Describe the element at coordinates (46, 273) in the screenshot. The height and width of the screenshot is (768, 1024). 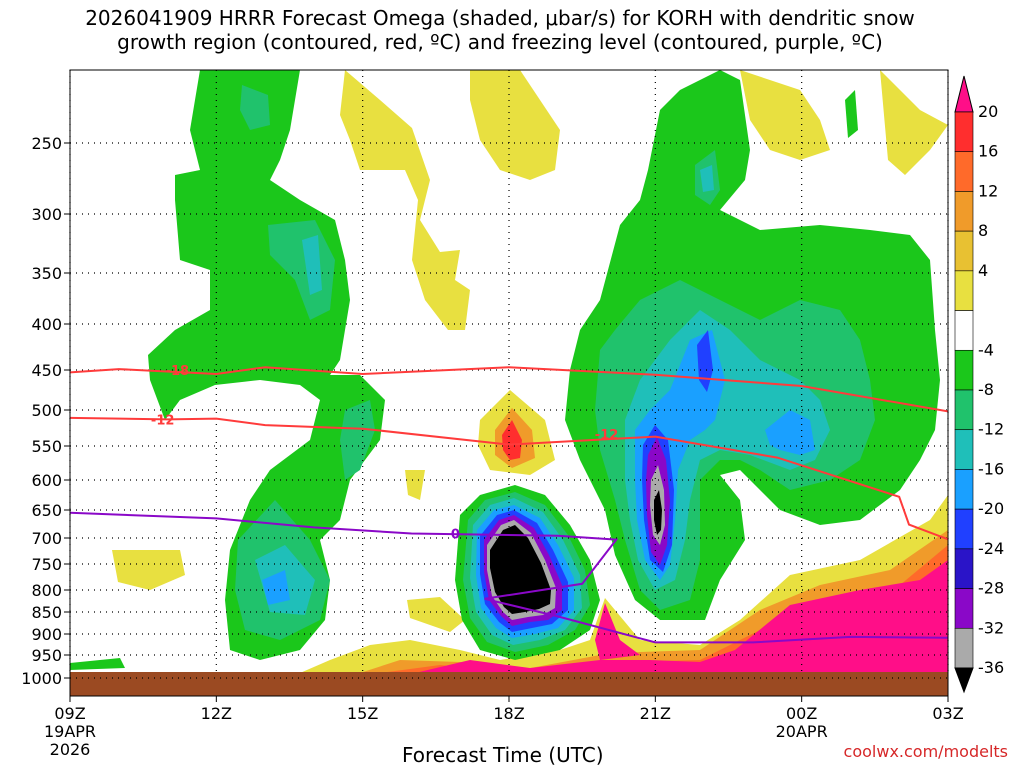
I see `y-tick-label: 350` at that location.